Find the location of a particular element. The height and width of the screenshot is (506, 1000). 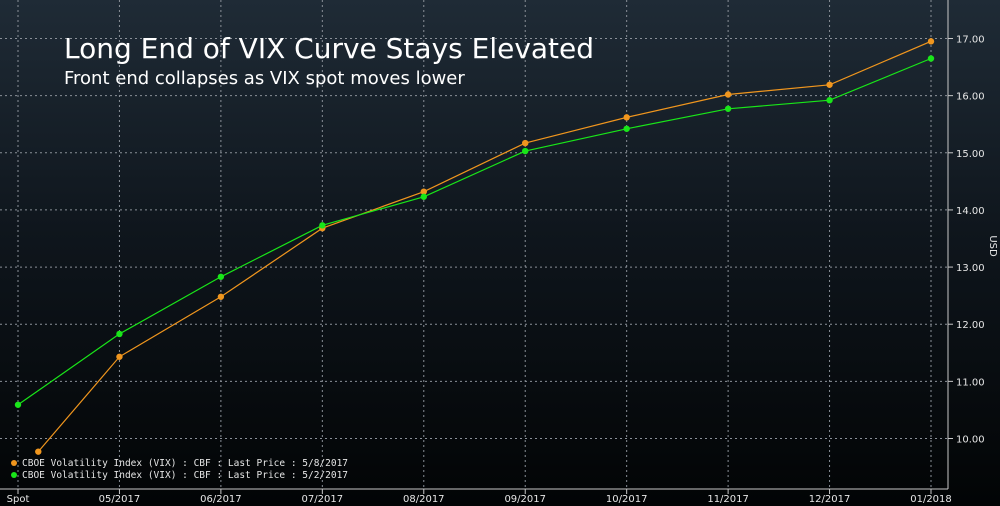

y-tick-label: 16.00 is located at coordinates (970, 97).